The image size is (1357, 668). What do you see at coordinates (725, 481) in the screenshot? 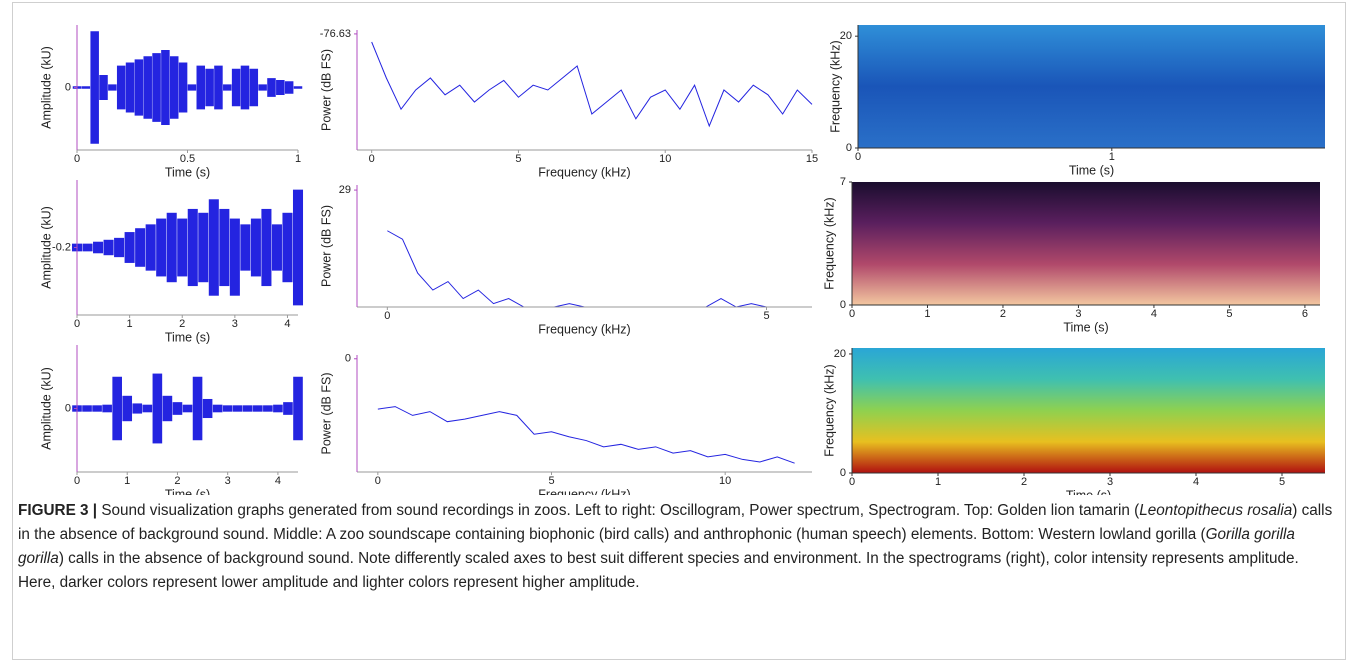
I see `x-tick-label: 10` at bounding box center [725, 481].